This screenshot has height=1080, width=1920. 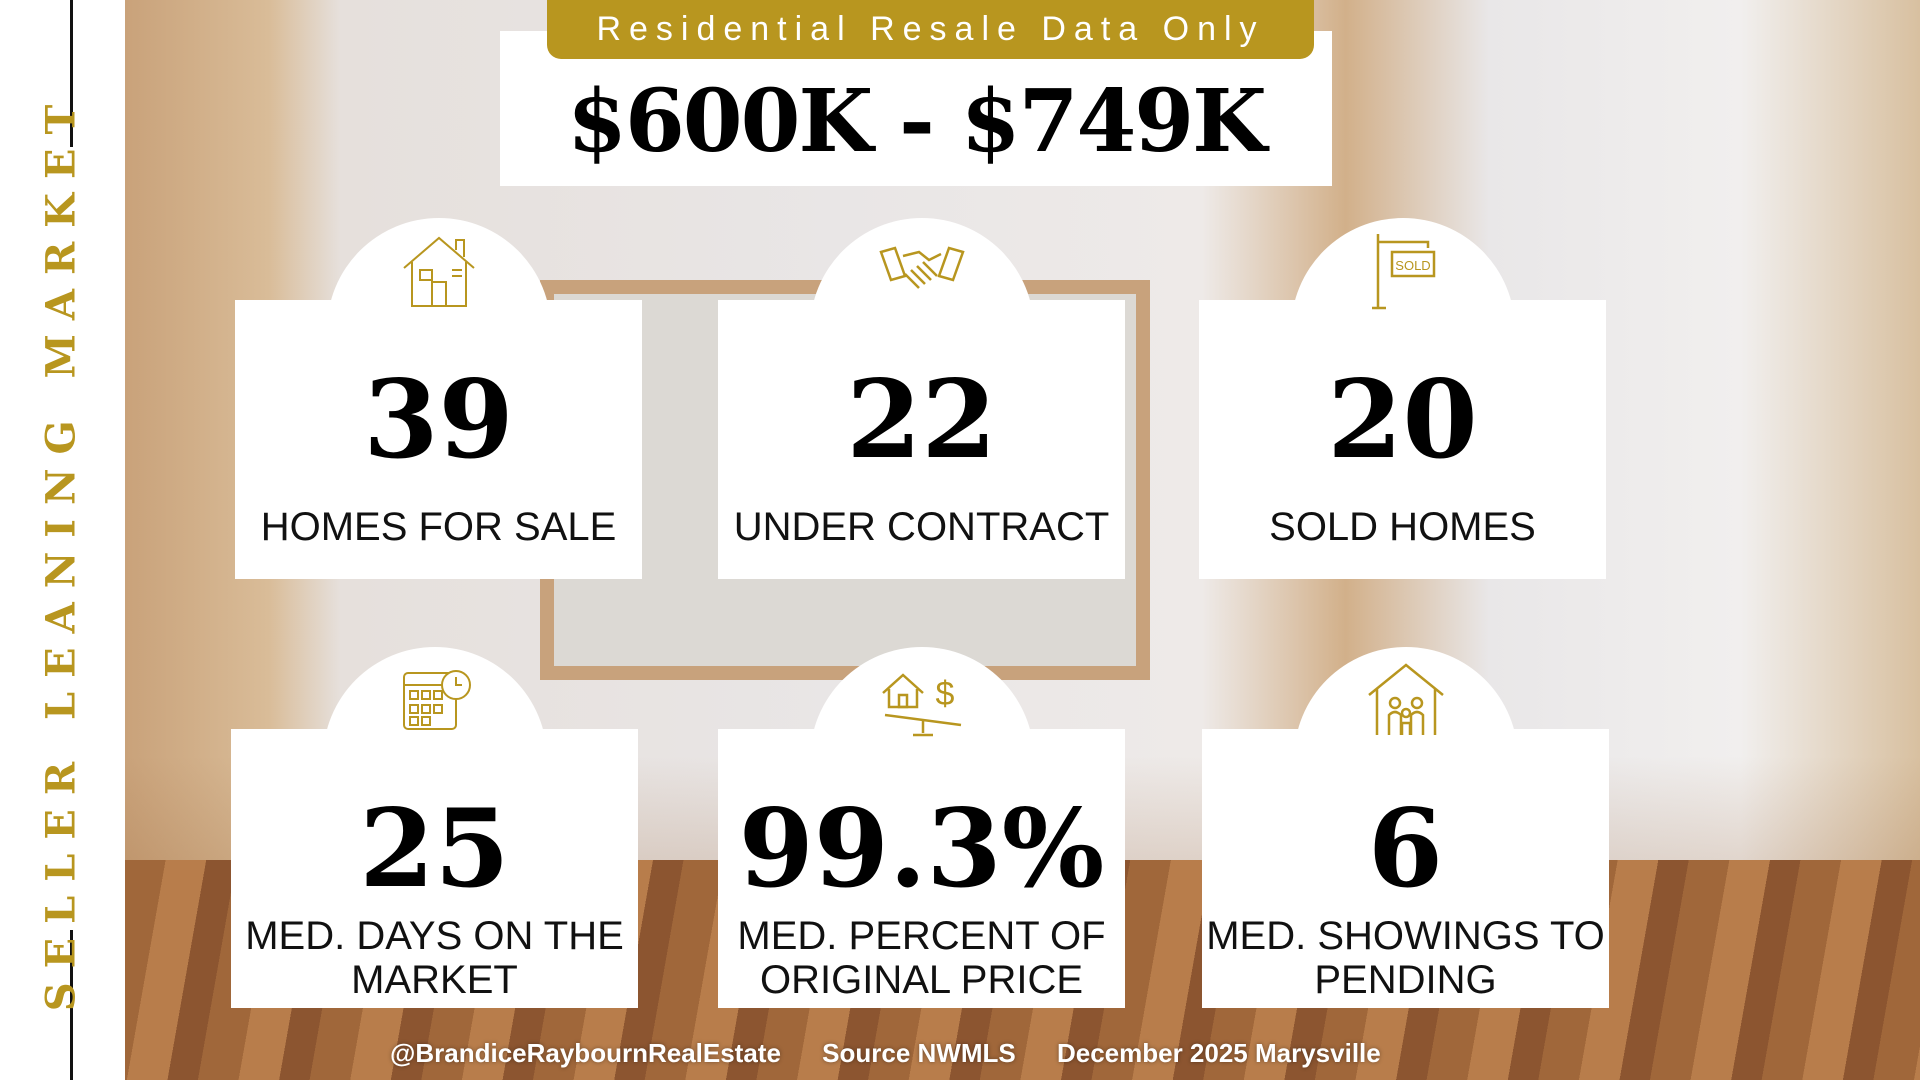 I want to click on stat-value: 6, so click(x=1405, y=849).